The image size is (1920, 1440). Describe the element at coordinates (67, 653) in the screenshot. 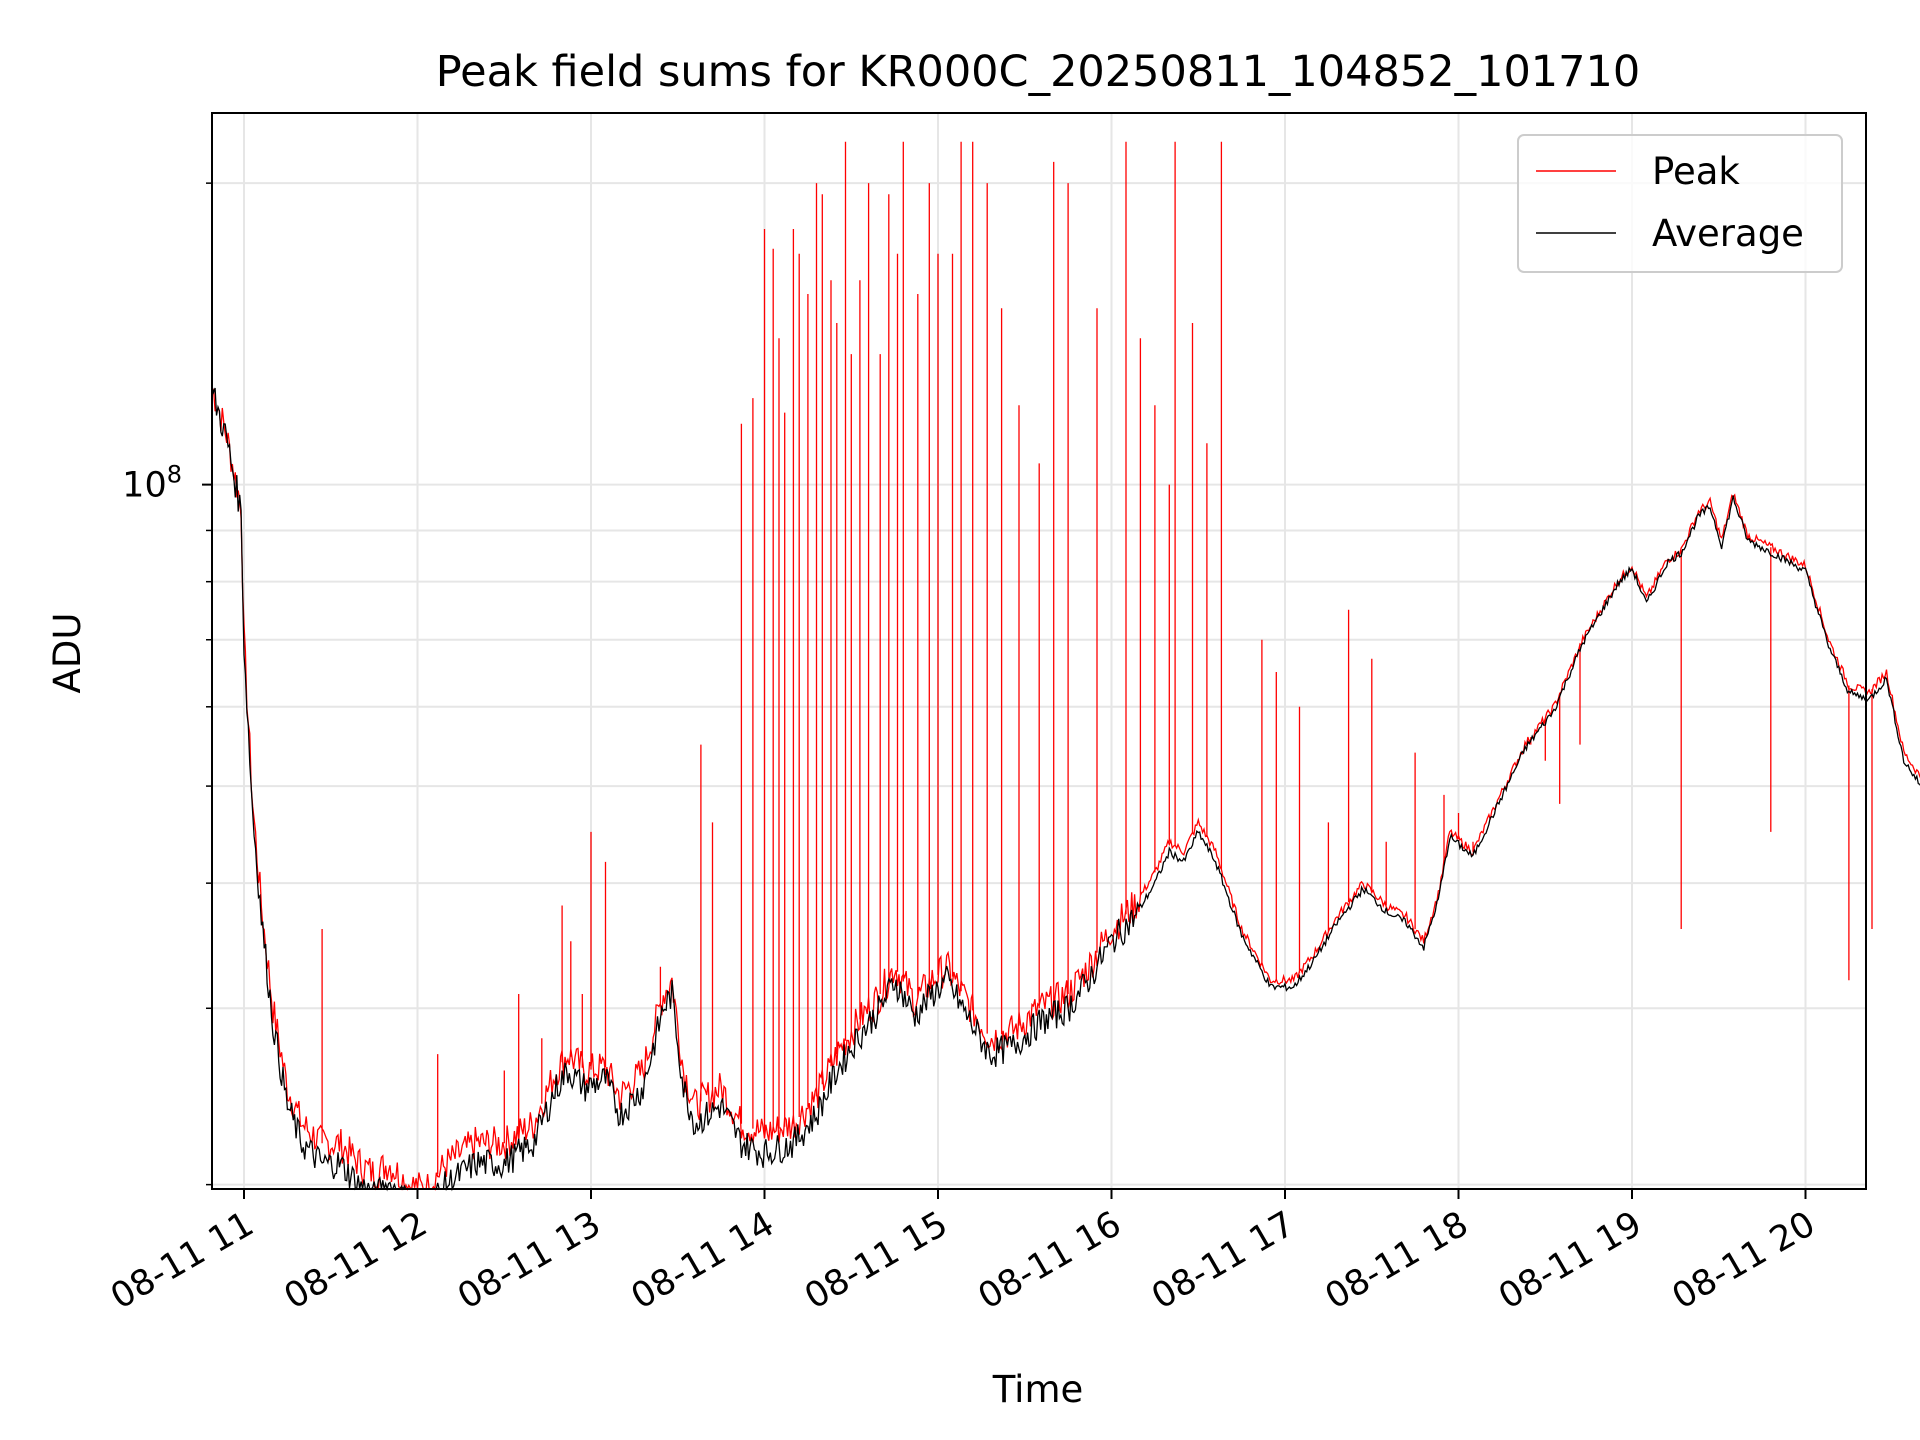

I see `y-axis-label: ADU` at that location.